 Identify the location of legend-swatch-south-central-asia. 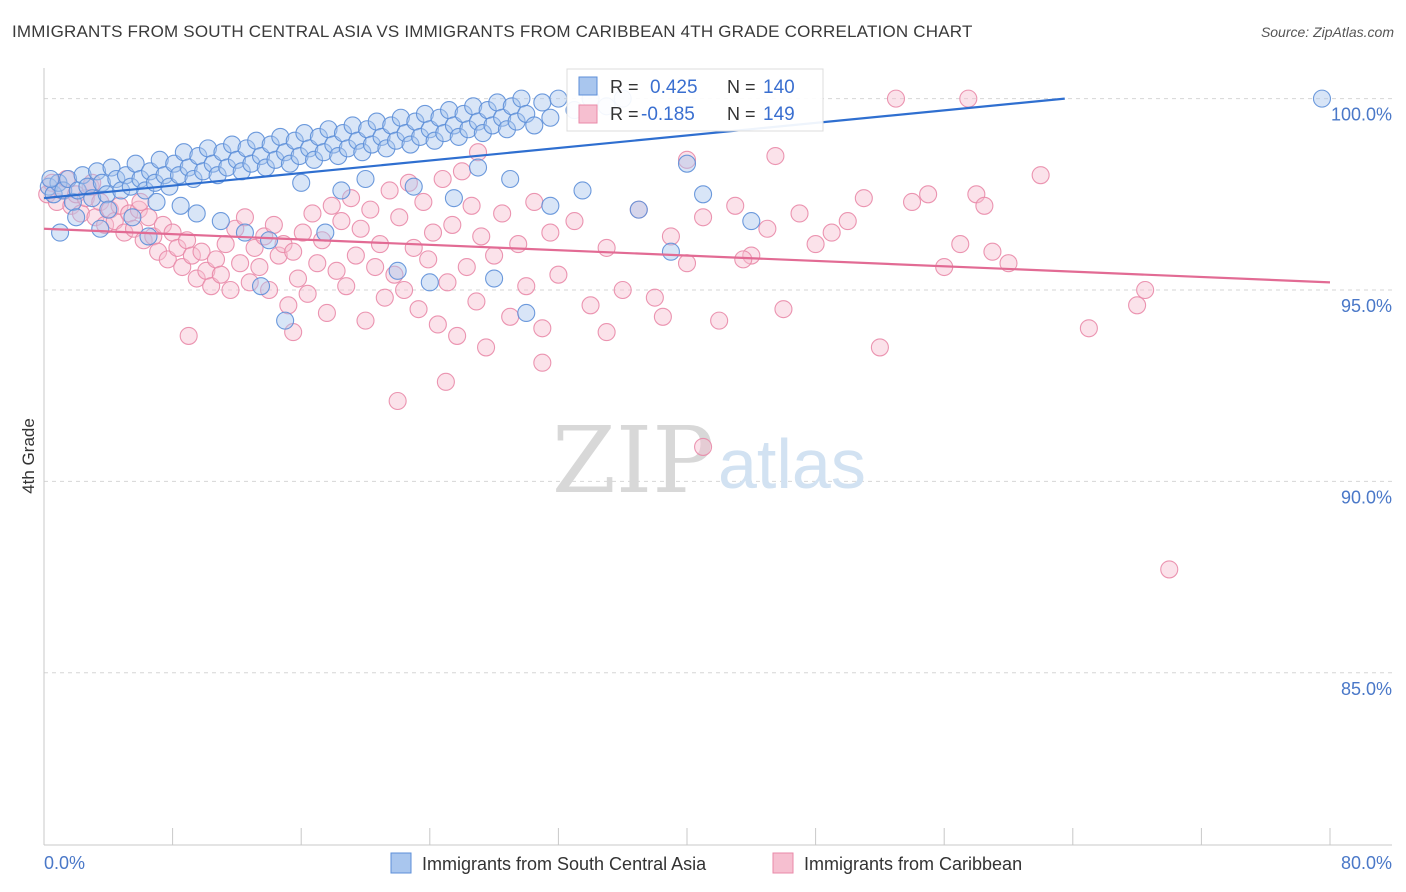
(401, 863).